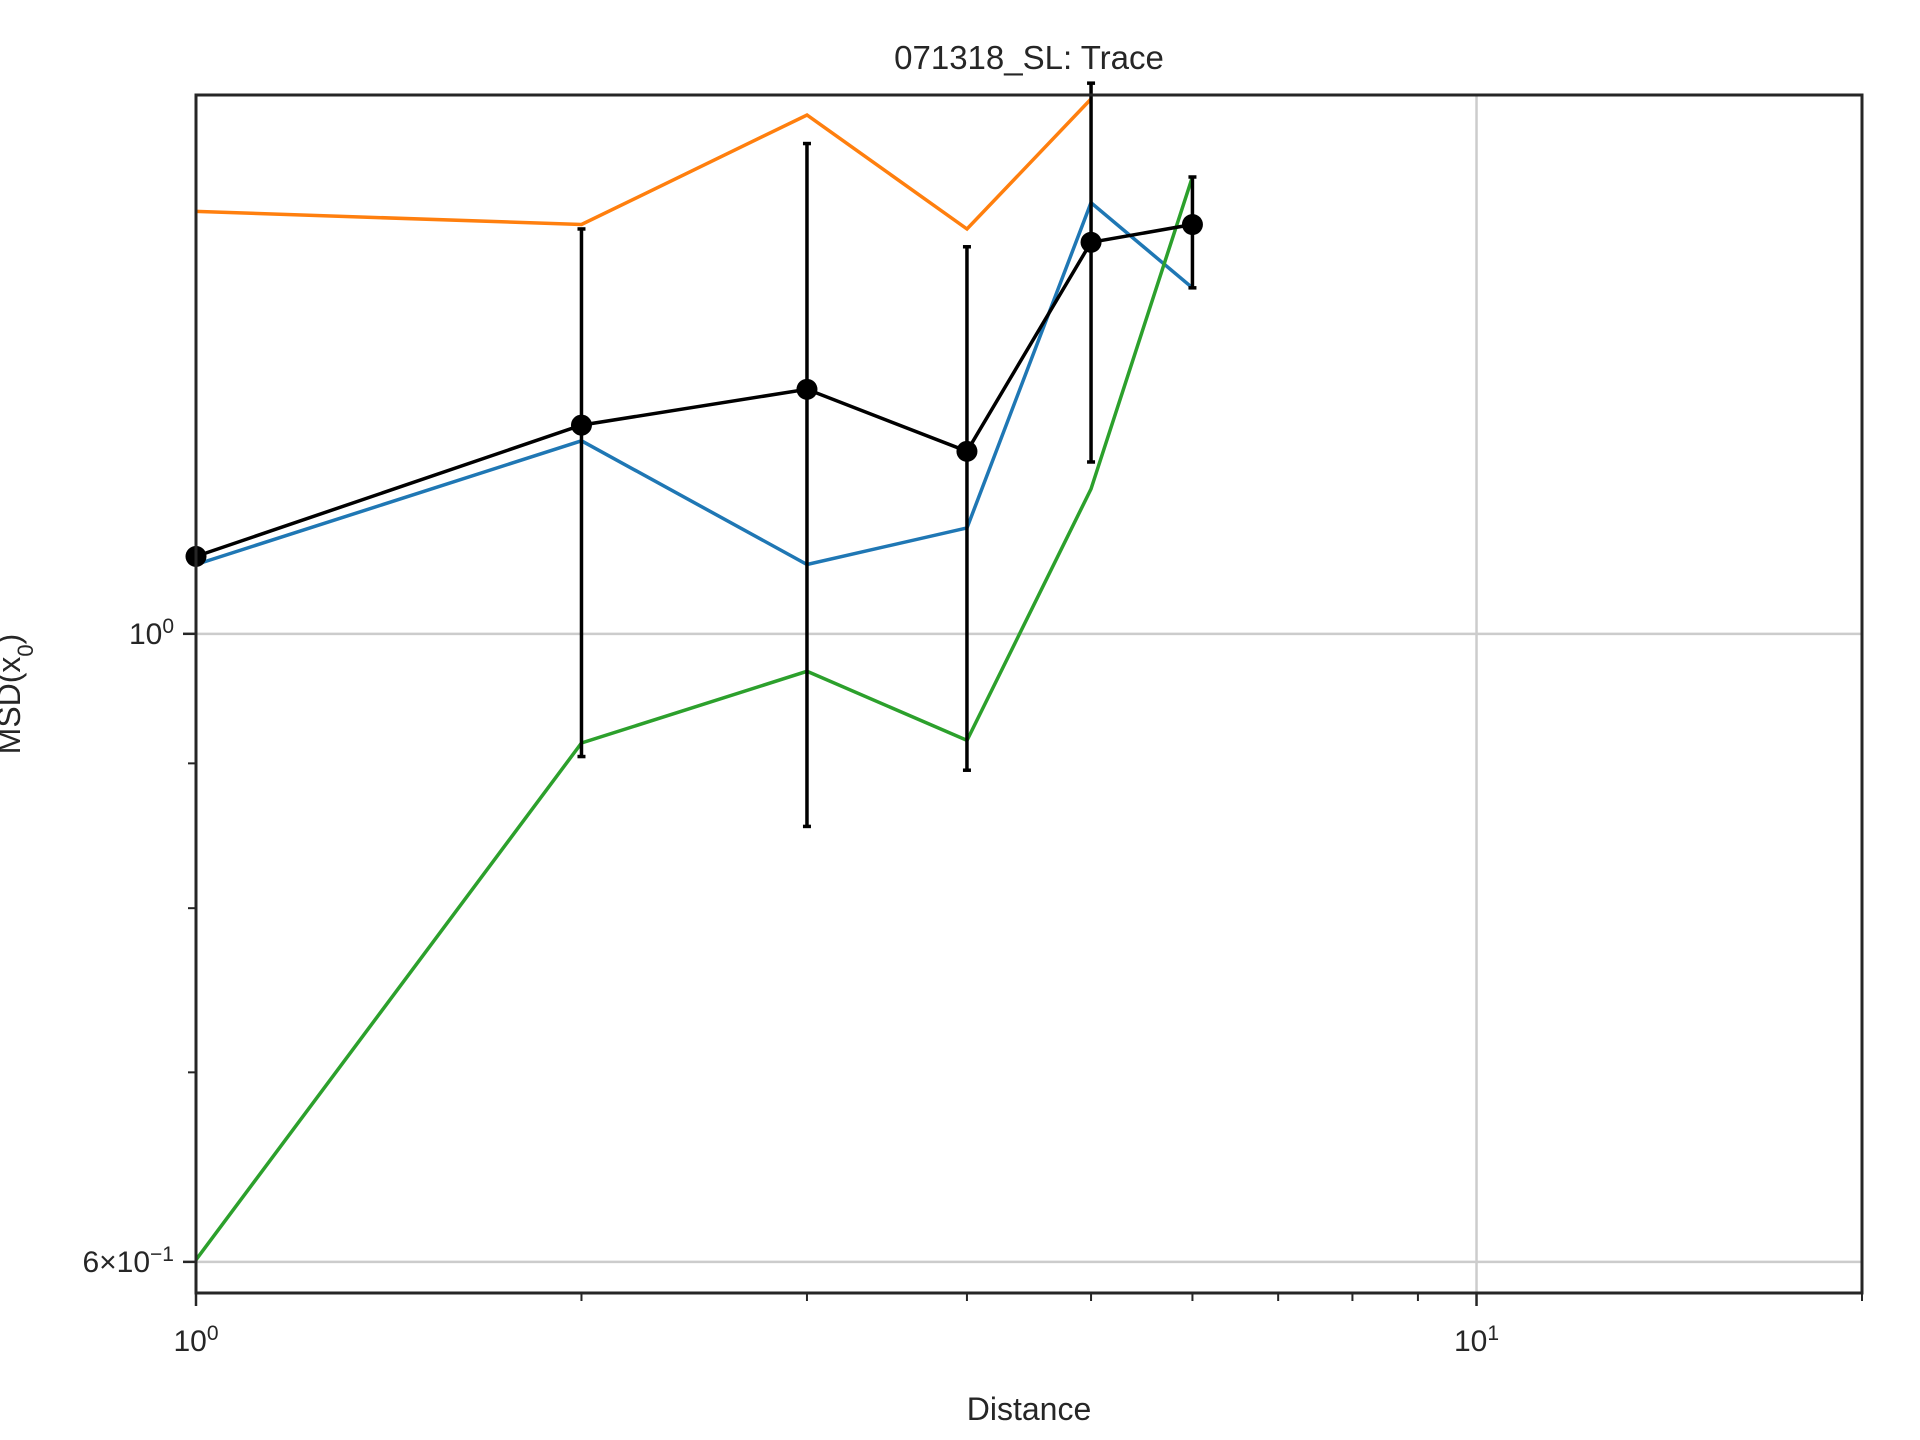 The width and height of the screenshot is (1920, 1440). Describe the element at coordinates (694, 390) in the screenshot. I see `series-3-line` at that location.